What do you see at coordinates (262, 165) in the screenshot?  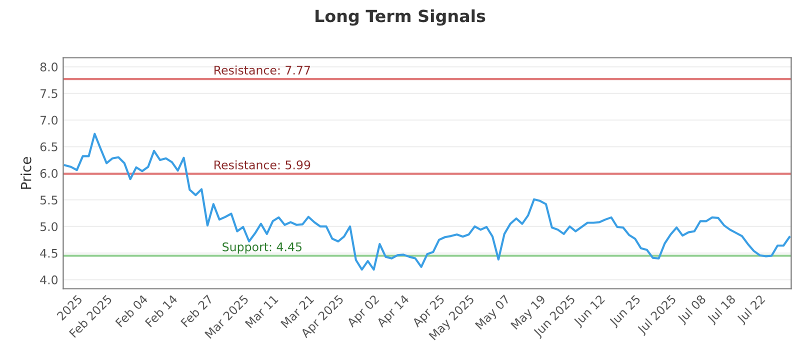 I see `ref-line-label: Resistance: 5.99` at bounding box center [262, 165].